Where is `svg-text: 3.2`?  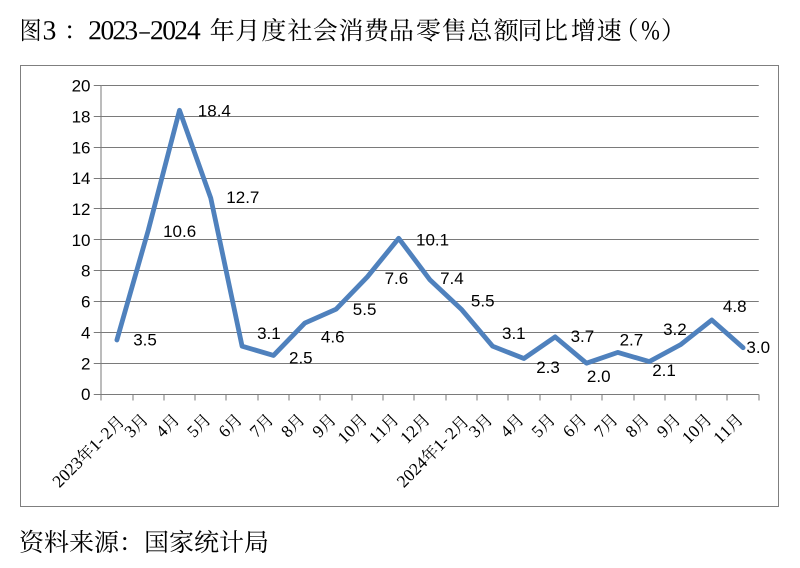 svg-text: 3.2 is located at coordinates (675, 329).